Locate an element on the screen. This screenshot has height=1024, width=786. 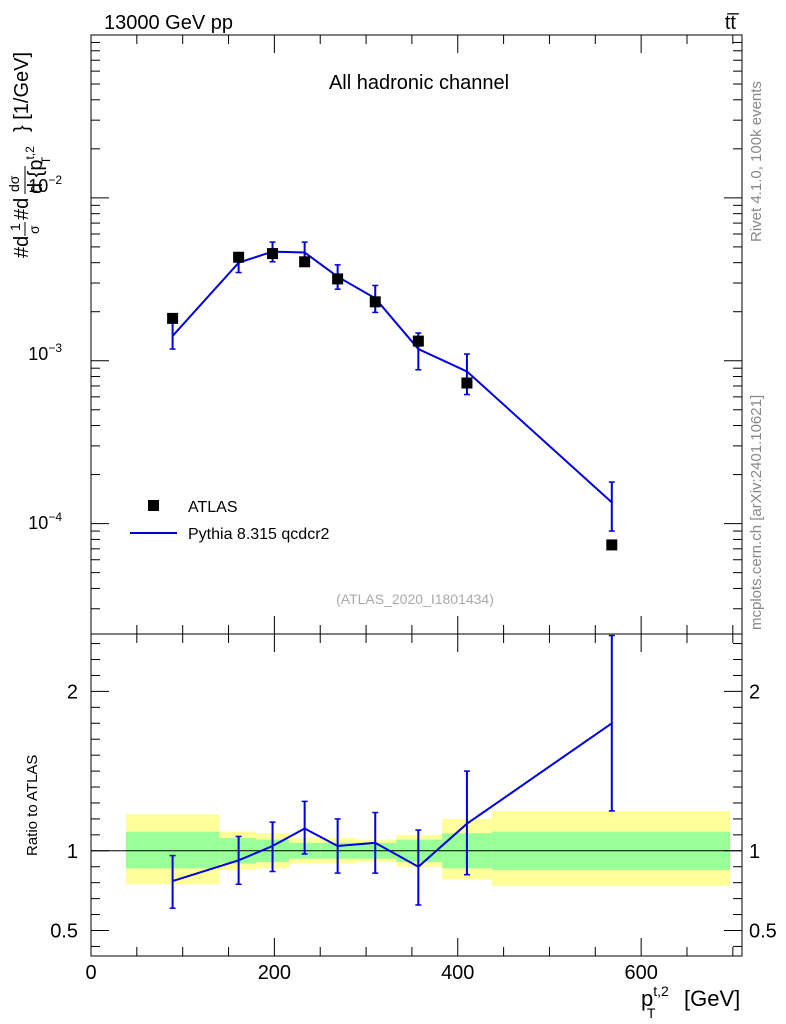
ytick-label-1e-4: 10⁻⁴ is located at coordinates (45, 521).